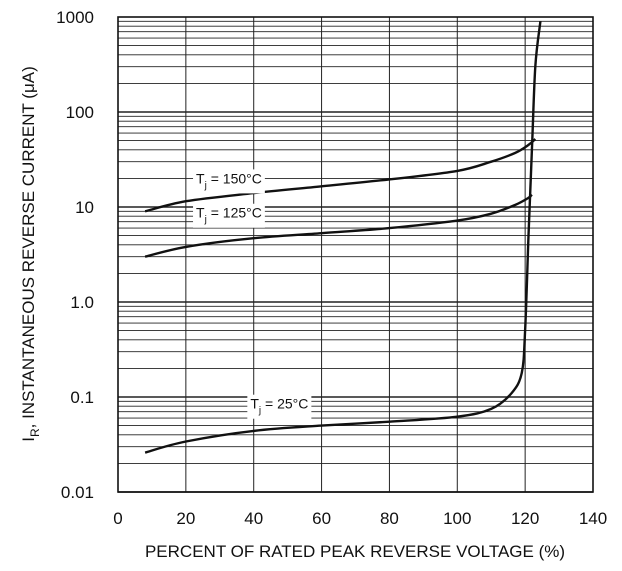 This screenshot has width=622, height=571. I want to click on series-label-rest: = 125°C, so click(234, 213).